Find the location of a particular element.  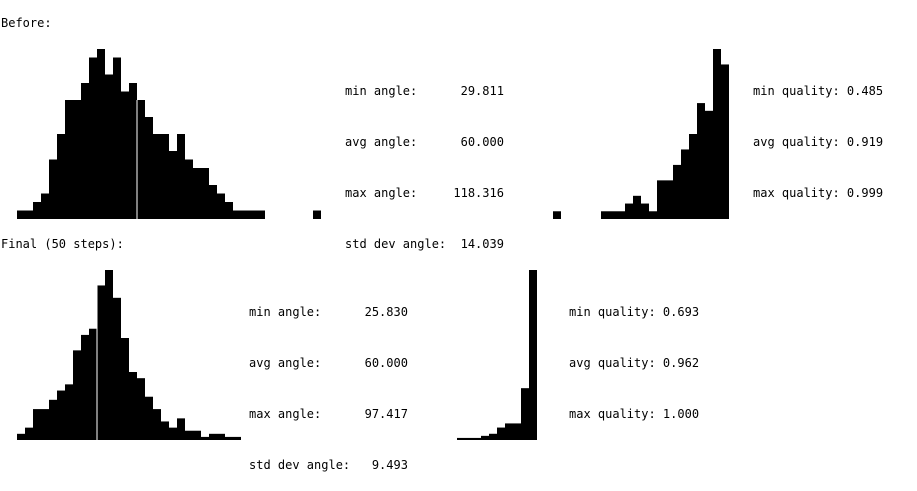

final-angle-histogram is located at coordinates (129, 355).